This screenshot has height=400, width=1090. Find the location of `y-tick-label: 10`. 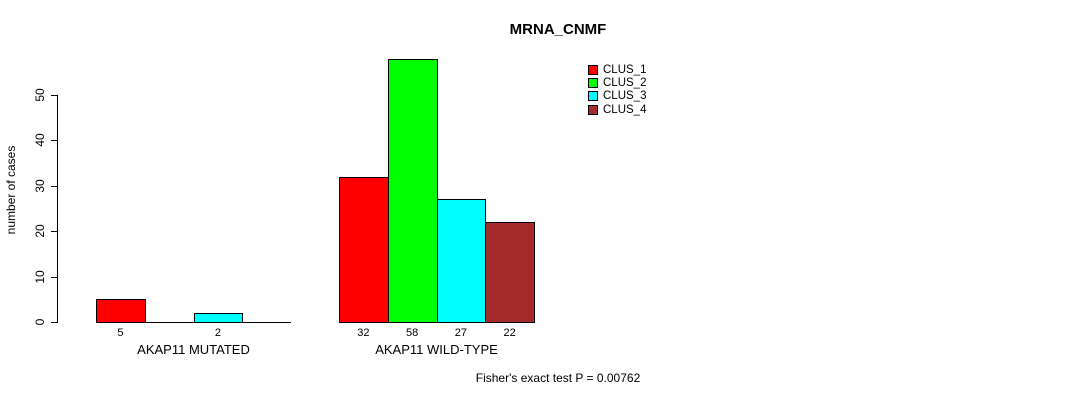

y-tick-label: 10 is located at coordinates (40, 277).